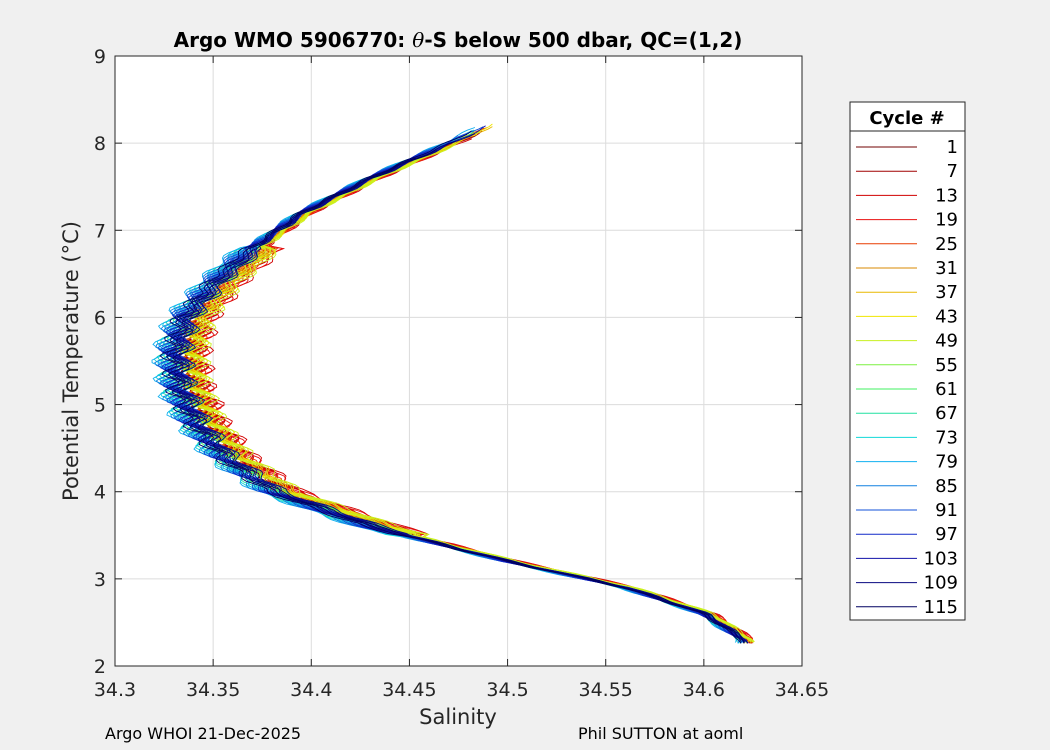  I want to click on legend-label-115: 115, so click(941, 607).